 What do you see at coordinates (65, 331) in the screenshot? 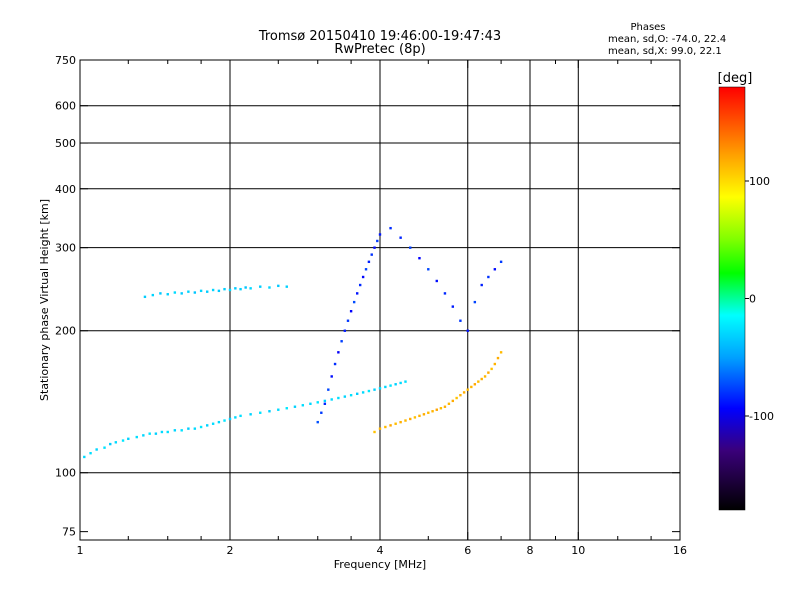
I see `y-tick-label: 200` at bounding box center [65, 331].